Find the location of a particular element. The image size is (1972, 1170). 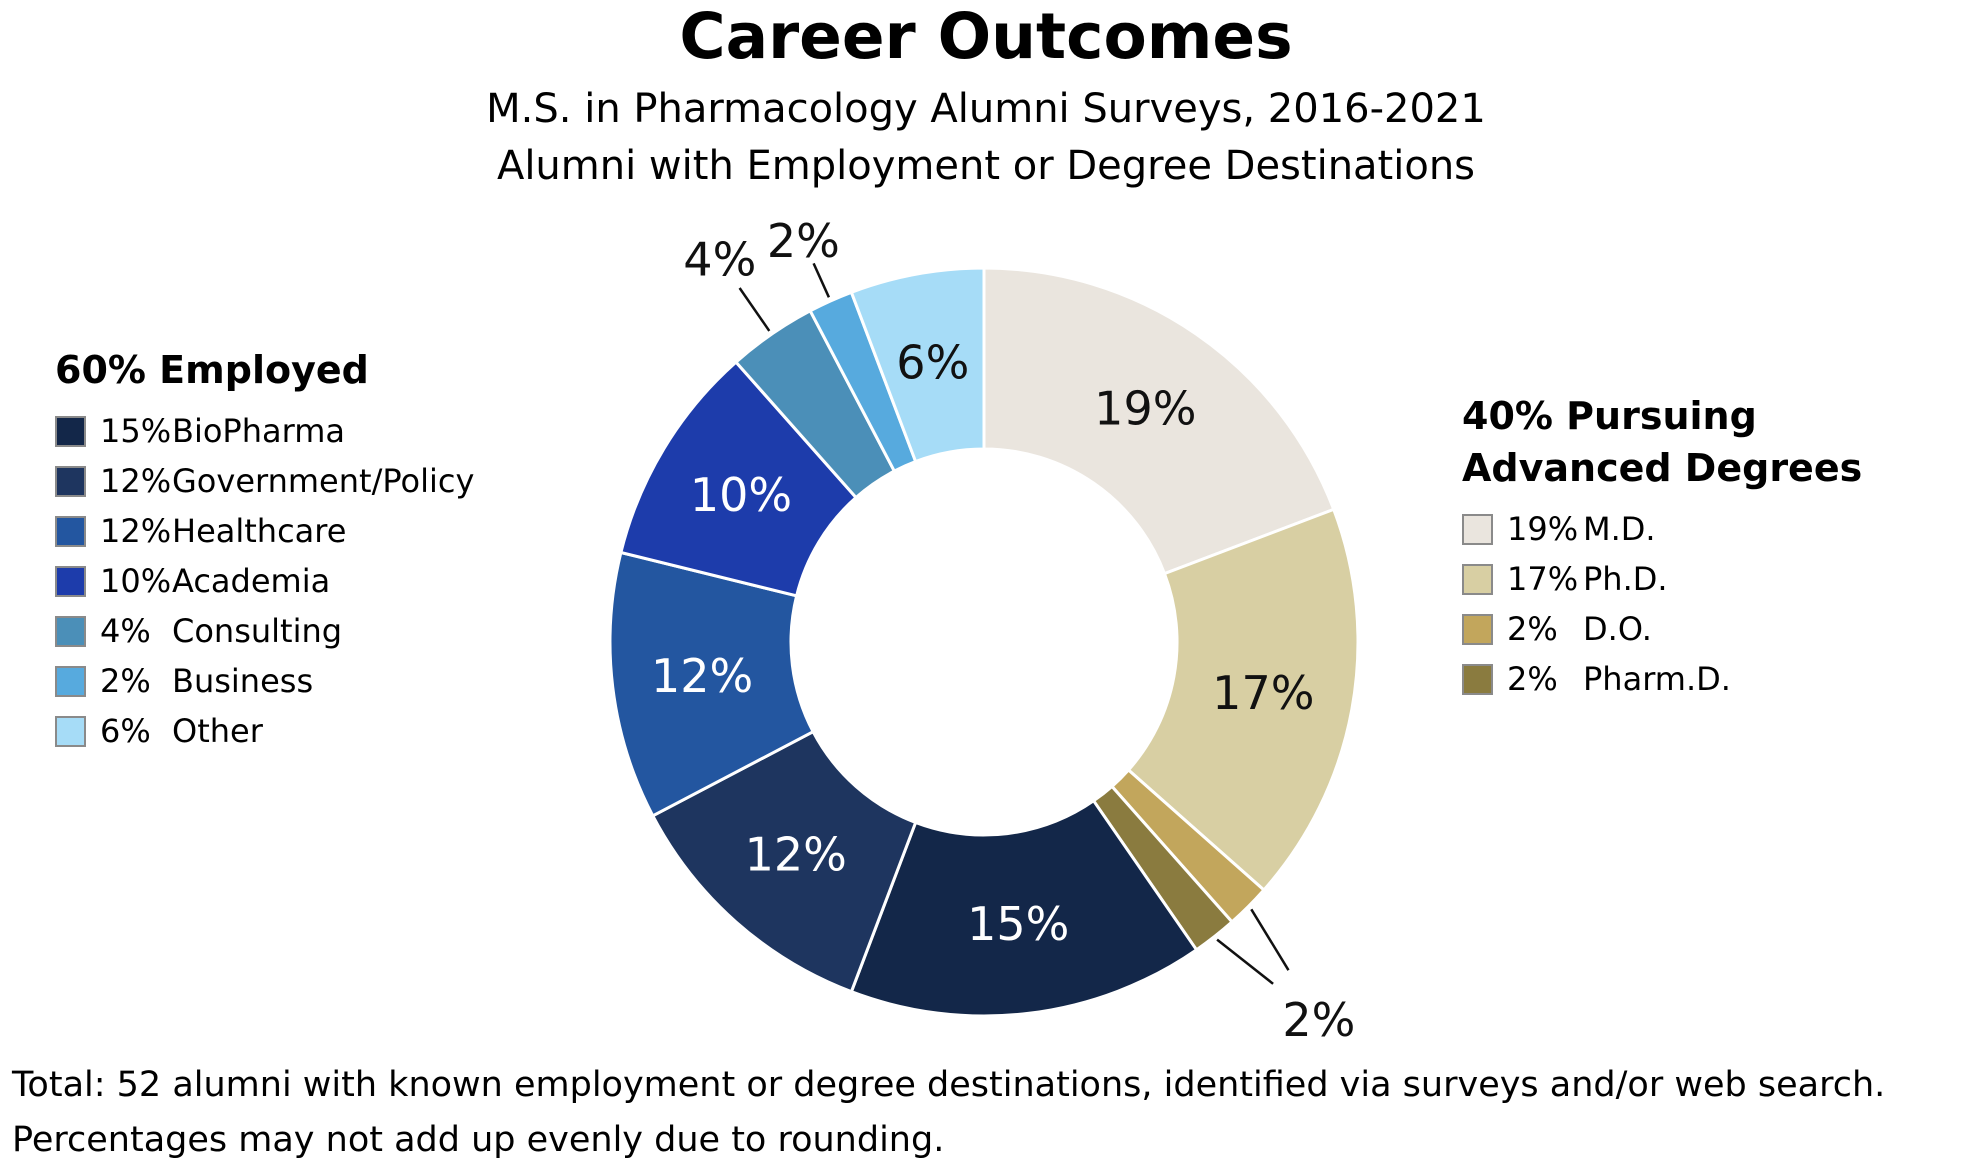

slice-m-d is located at coordinates (1159, 421).